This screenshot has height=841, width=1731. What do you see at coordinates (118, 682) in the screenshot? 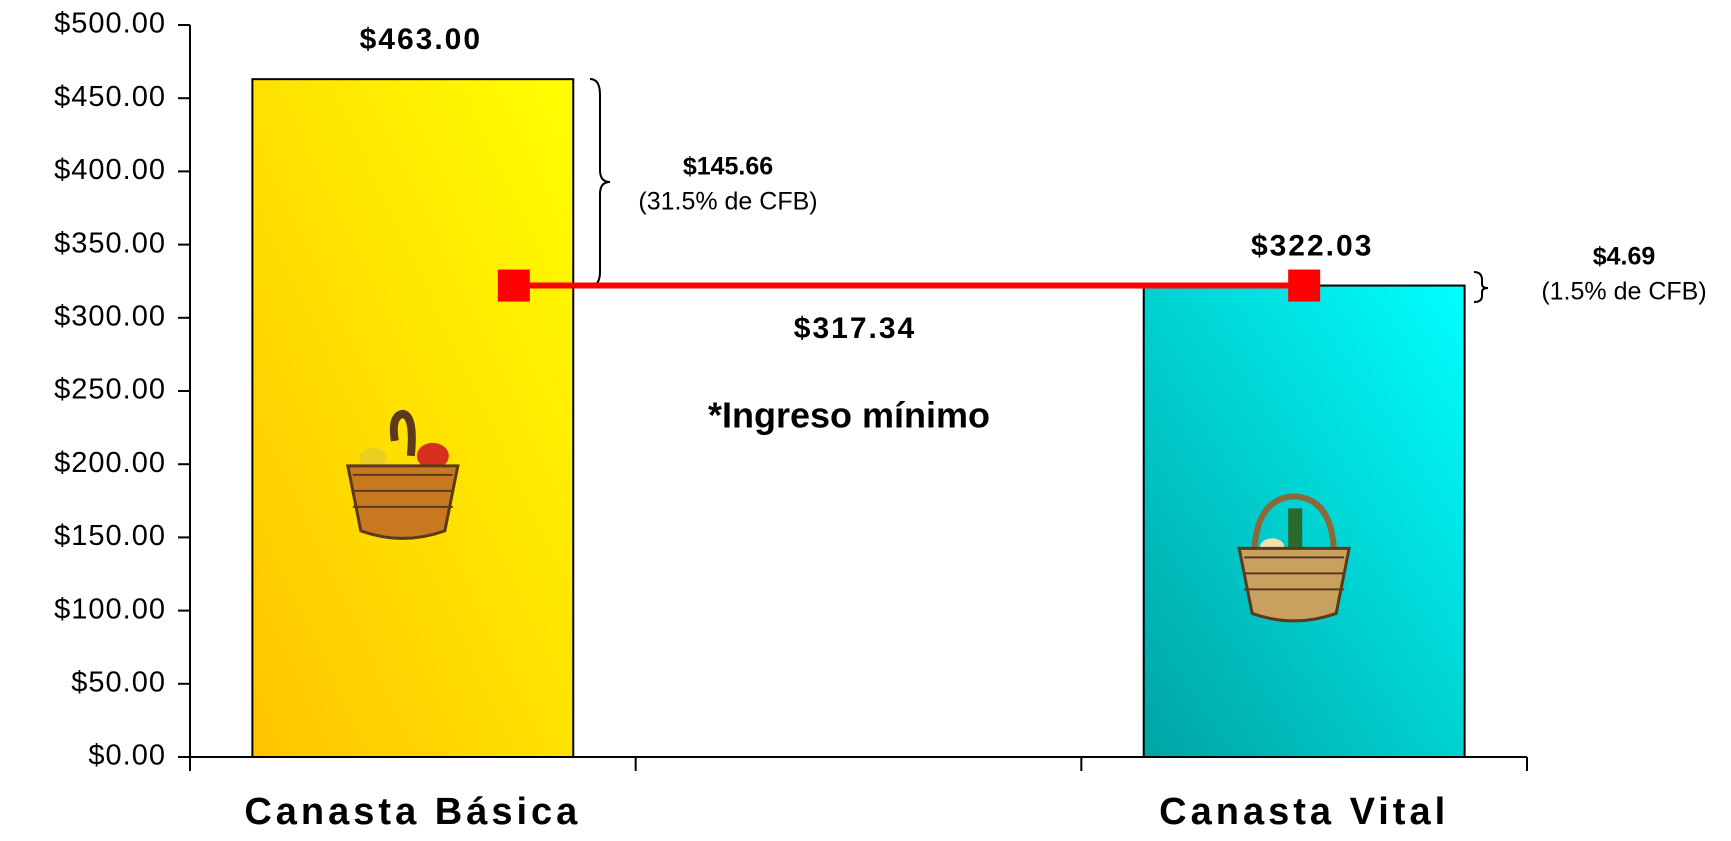
I see `y-tick-label: $50.00` at bounding box center [118, 682].